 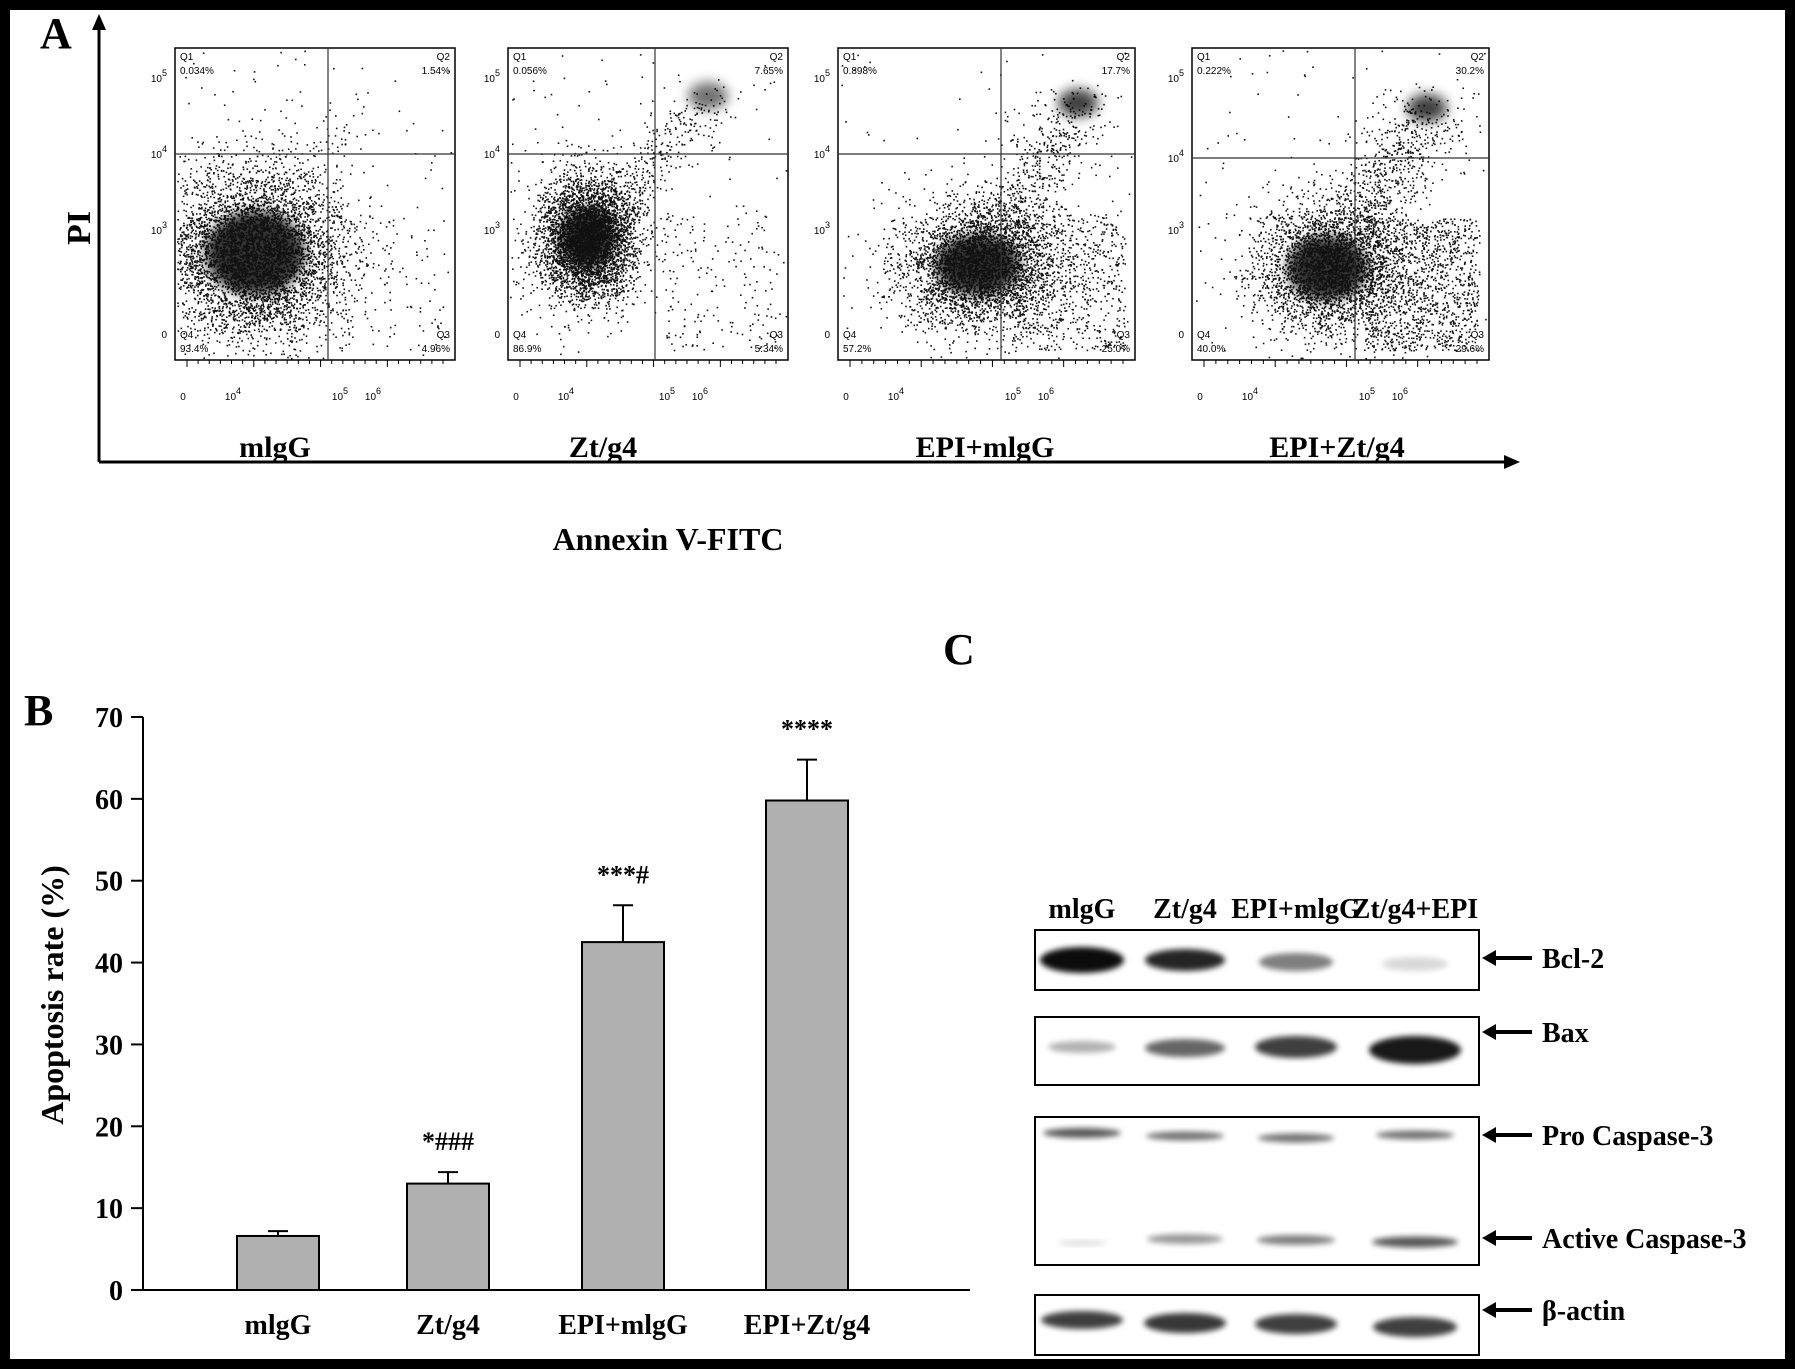 I want to click on significance-label: ****, so click(x=807, y=729).